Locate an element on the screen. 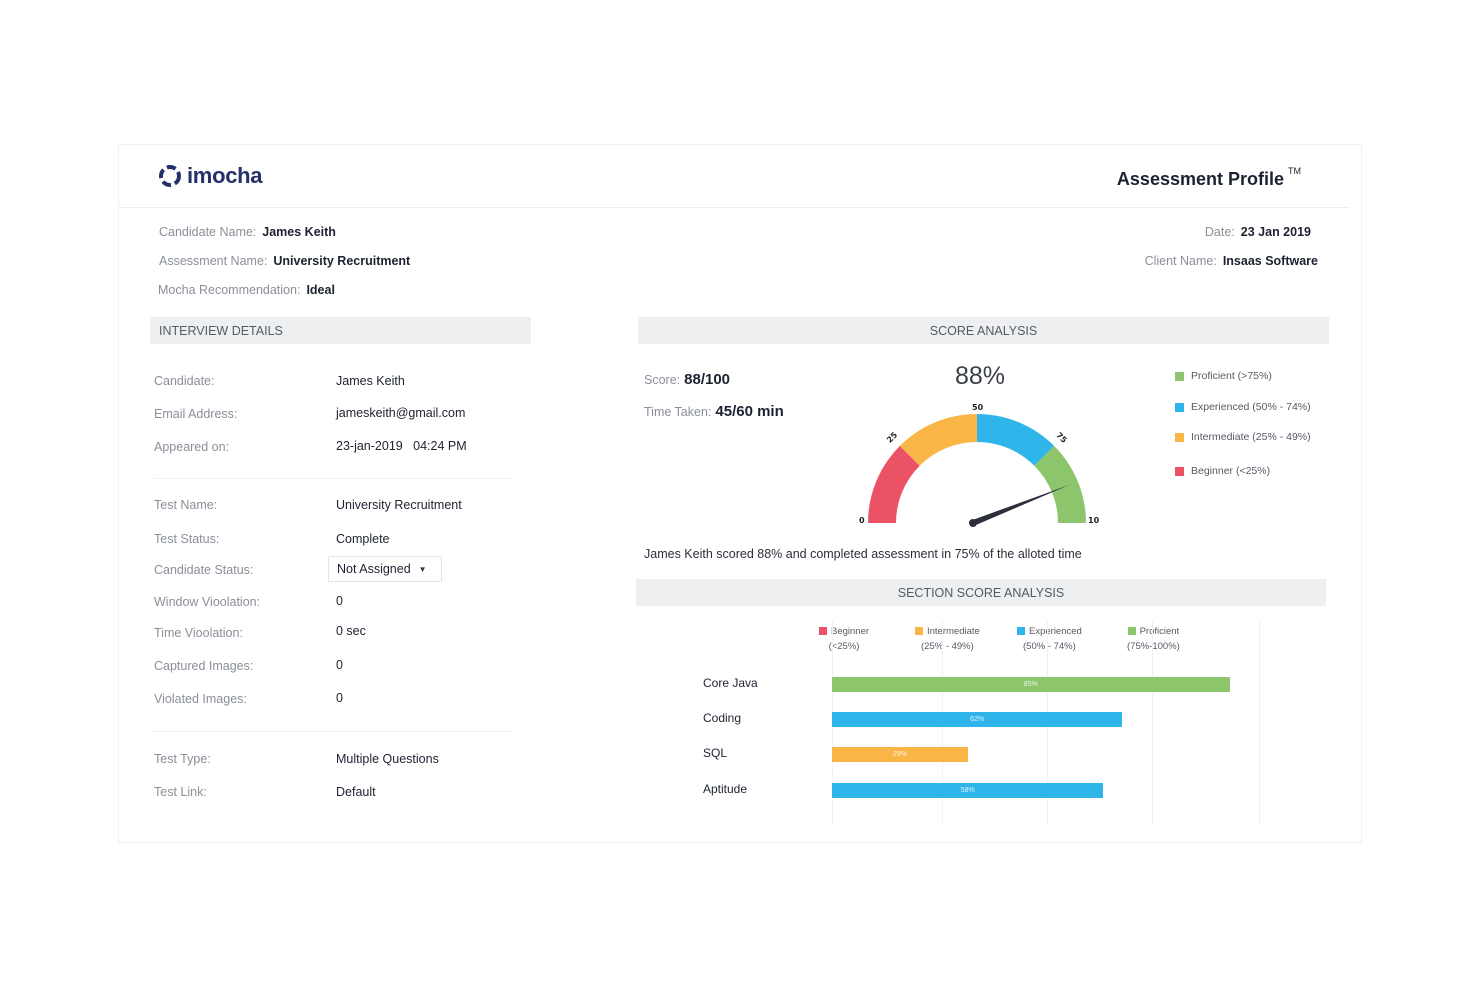 The image size is (1480, 987). section-legend-name: Experienced is located at coordinates (1049, 631).